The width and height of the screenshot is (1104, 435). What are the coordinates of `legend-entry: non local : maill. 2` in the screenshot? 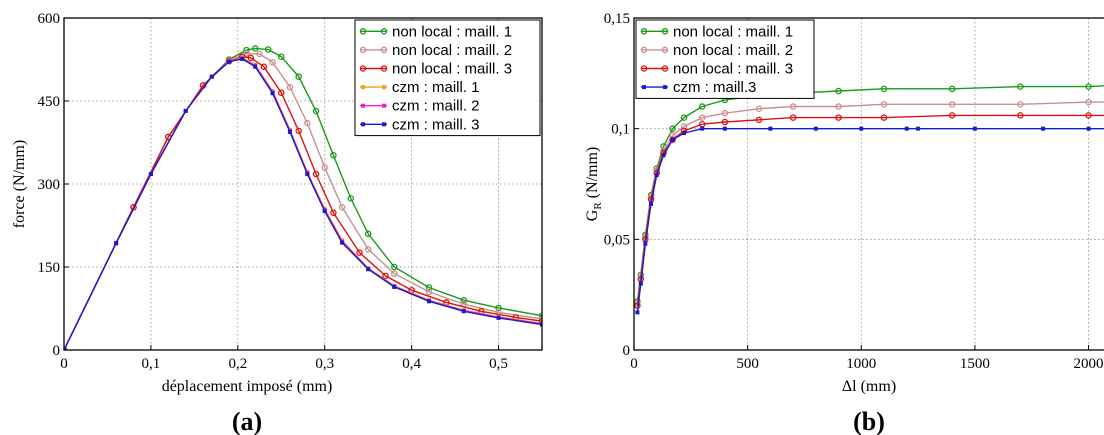 It's located at (435, 50).